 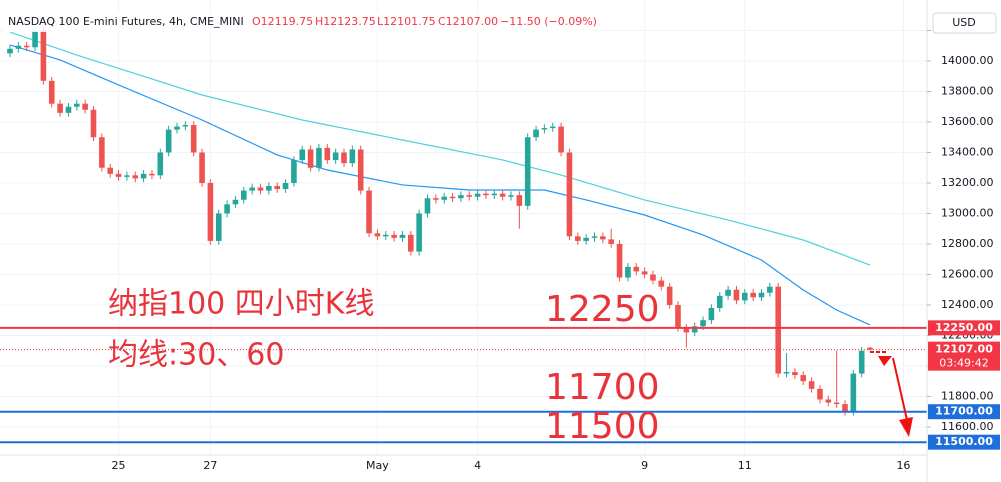 I want to click on price-label: 11700.00, so click(x=964, y=411).